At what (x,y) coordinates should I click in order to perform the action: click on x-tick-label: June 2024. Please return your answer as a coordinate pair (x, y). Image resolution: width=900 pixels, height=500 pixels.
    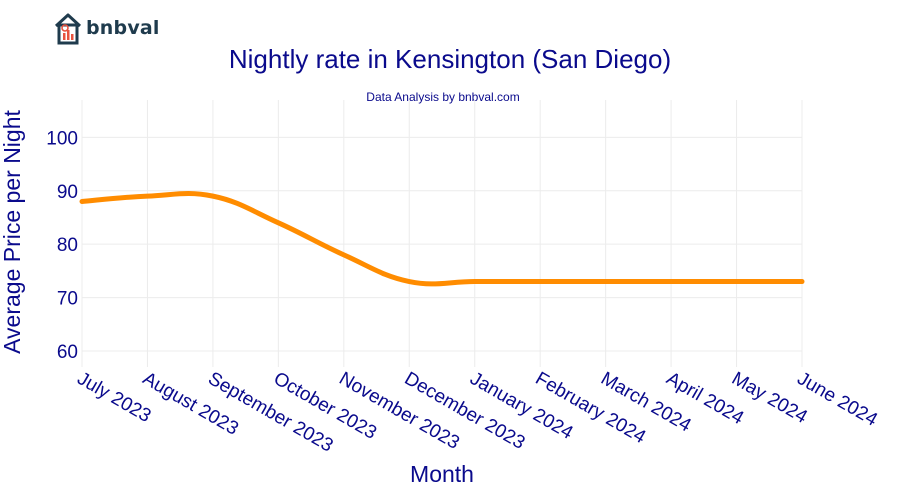
    Looking at the image, I should click on (838, 399).